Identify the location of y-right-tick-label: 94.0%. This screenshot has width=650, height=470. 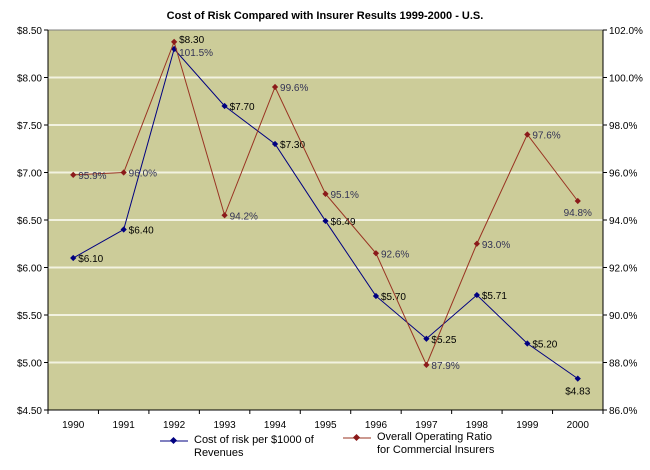
(623, 221).